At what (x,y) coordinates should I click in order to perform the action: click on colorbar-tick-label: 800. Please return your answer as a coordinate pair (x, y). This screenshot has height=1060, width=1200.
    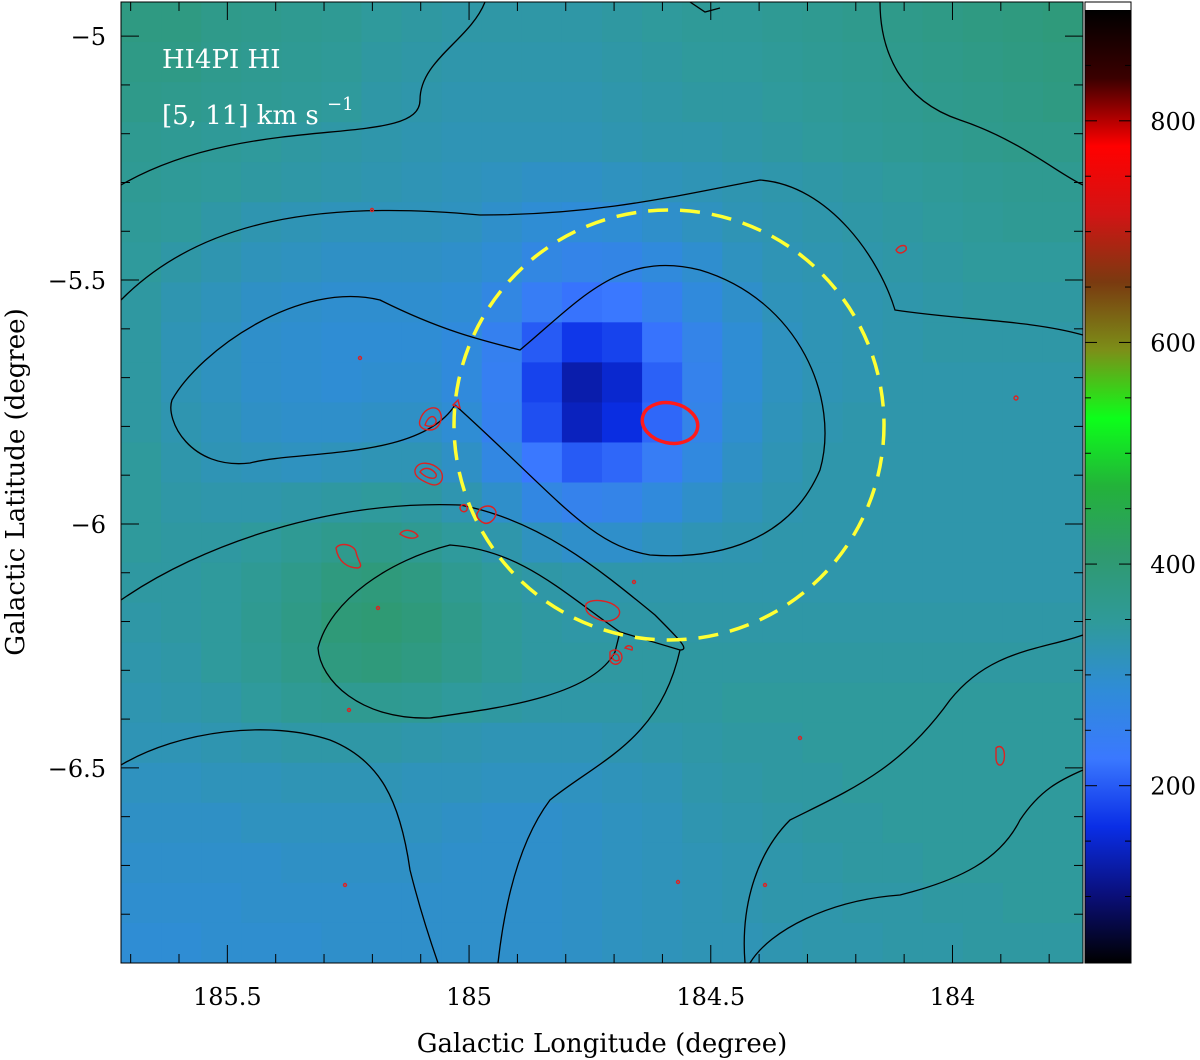
    Looking at the image, I should click on (1173, 122).